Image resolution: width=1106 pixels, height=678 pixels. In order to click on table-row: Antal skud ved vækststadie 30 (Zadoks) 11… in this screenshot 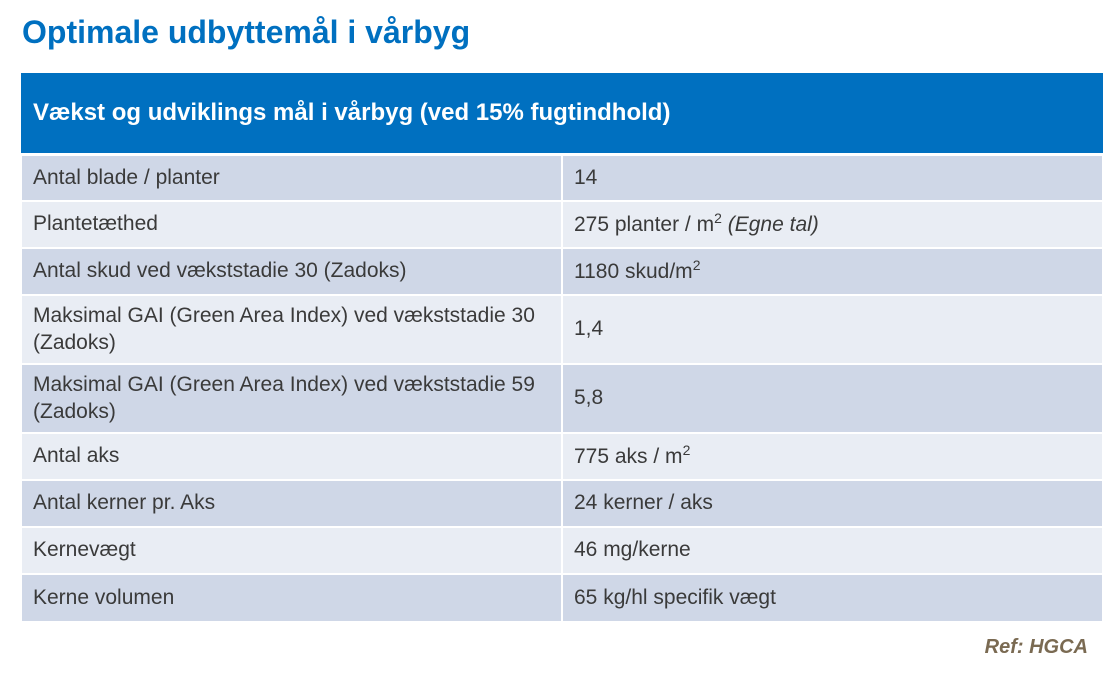, I will do `click(562, 271)`.